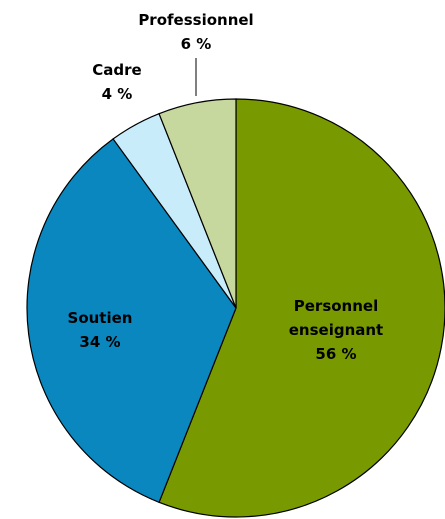  What do you see at coordinates (336, 318) in the screenshot?
I see `category-label: Personnel enseignant` at bounding box center [336, 318].